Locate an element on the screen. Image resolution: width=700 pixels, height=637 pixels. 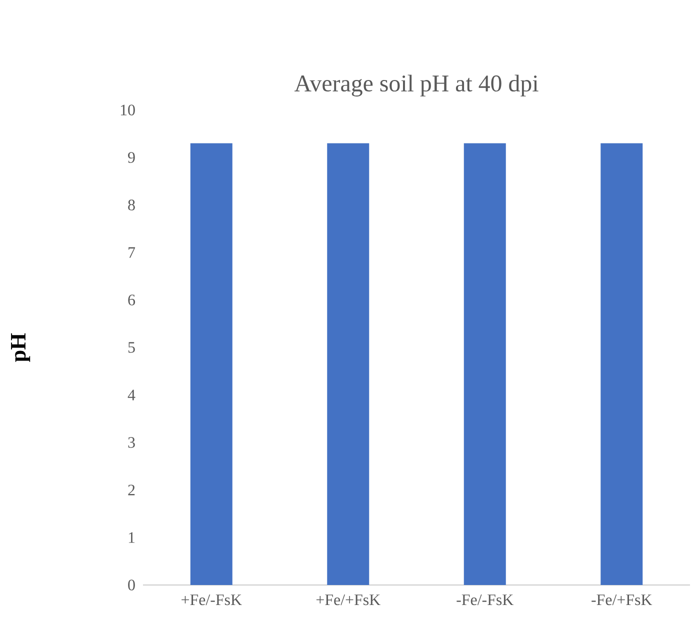
y-tick-label: 6 is located at coordinates (132, 300).